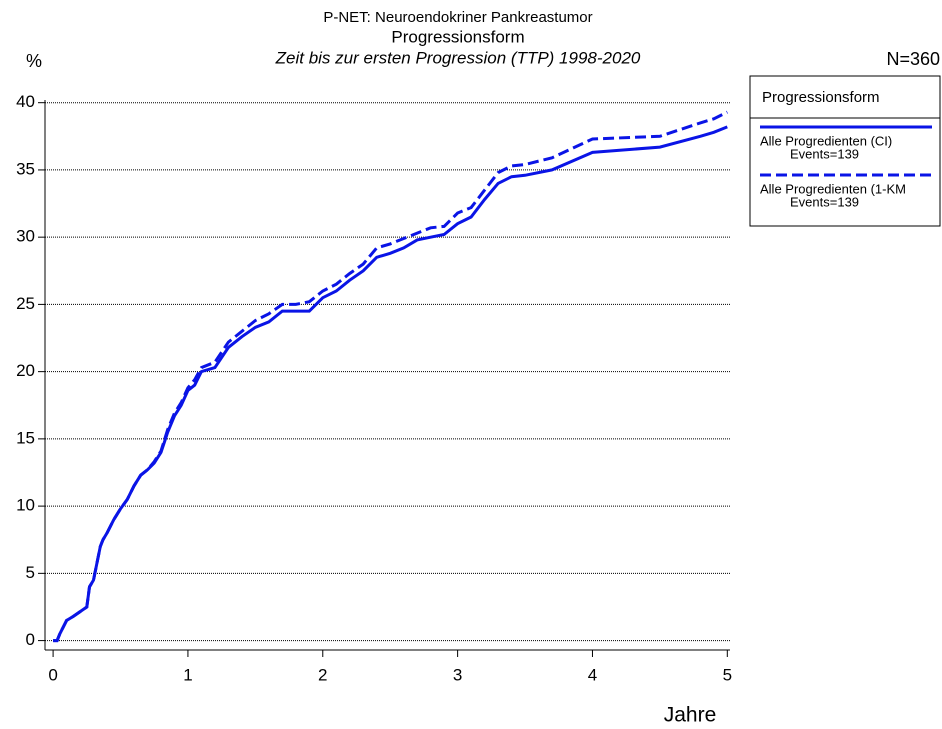  I want to click on x-tick-label: 2, so click(322, 674).